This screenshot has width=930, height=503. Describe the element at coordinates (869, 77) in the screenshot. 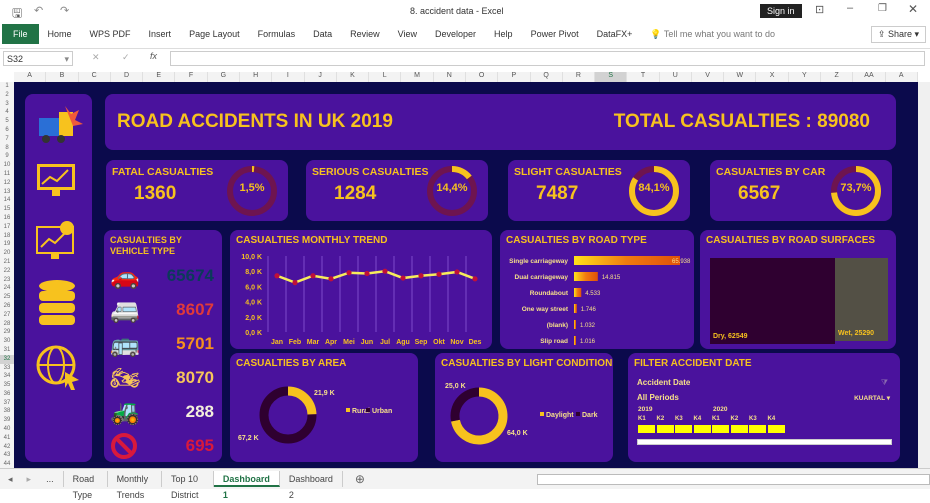

I see `column-header: AA` at that location.